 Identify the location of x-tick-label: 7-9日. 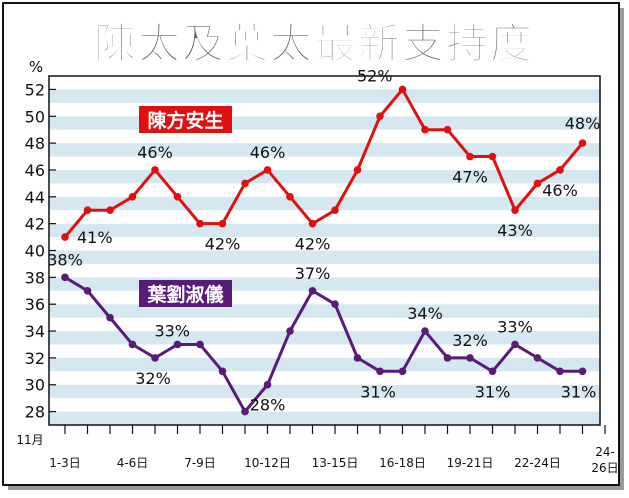
(200, 463).